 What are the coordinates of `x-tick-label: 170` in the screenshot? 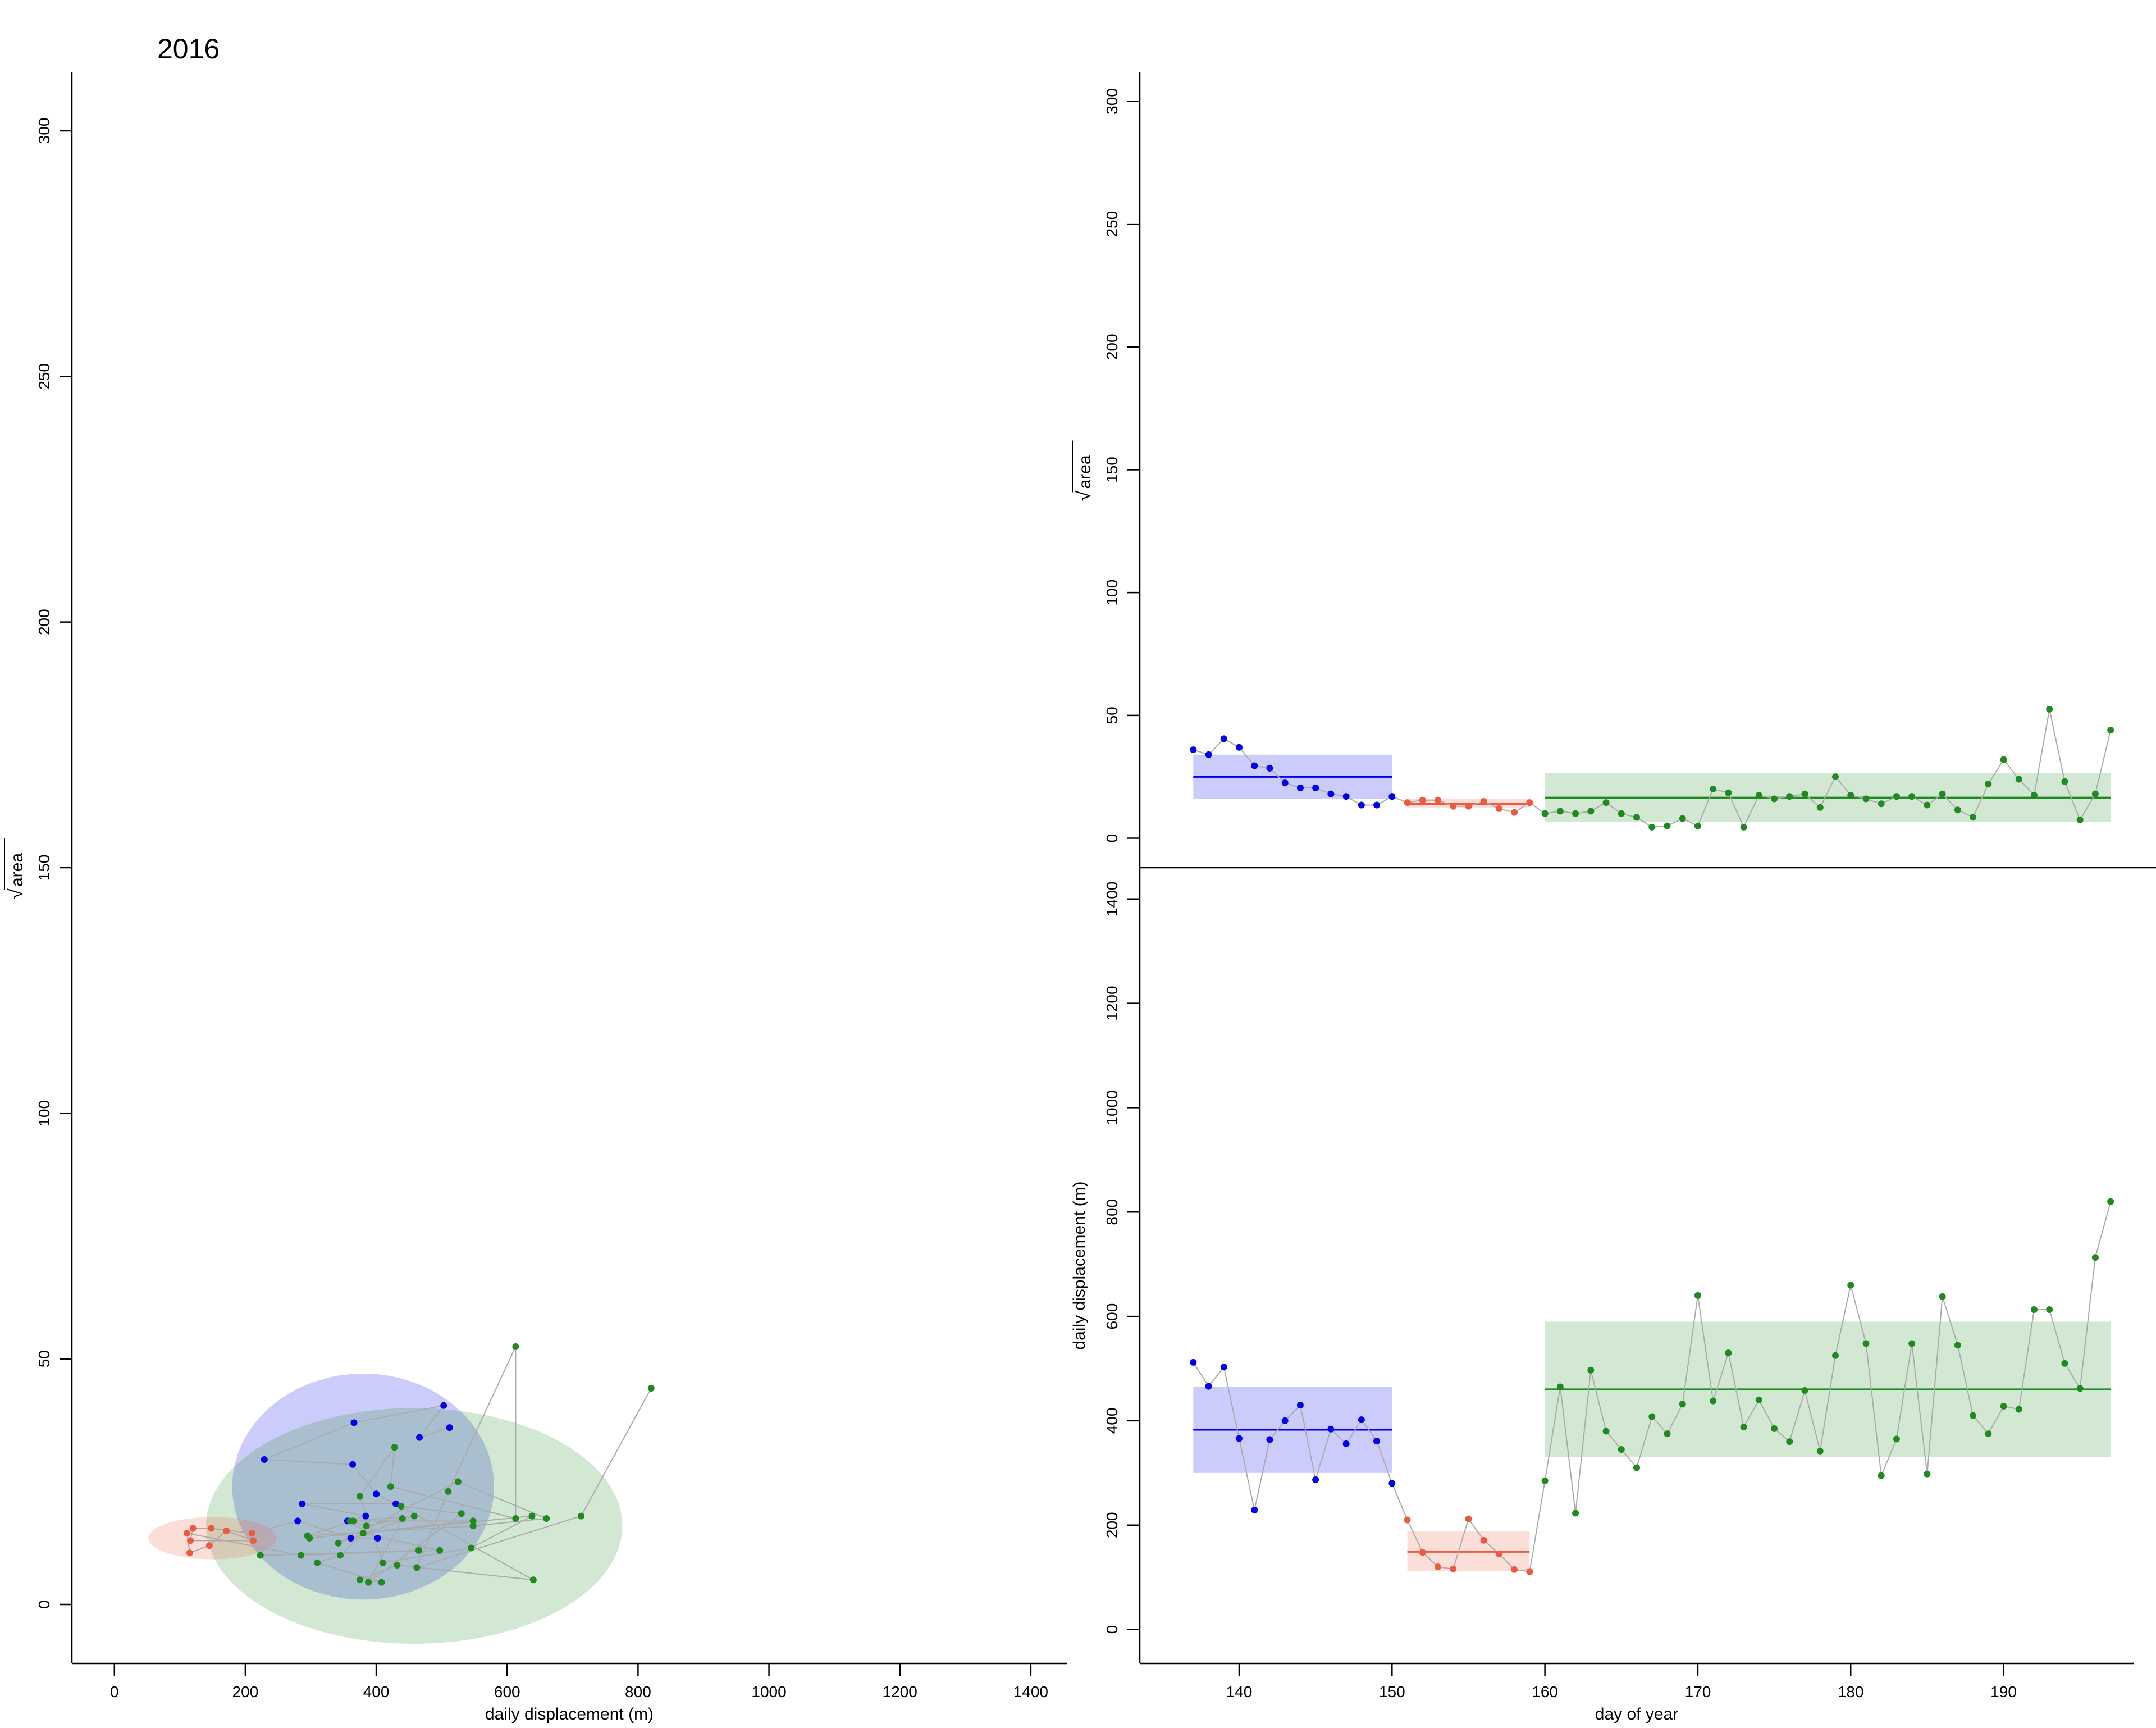 It's located at (1698, 1691).